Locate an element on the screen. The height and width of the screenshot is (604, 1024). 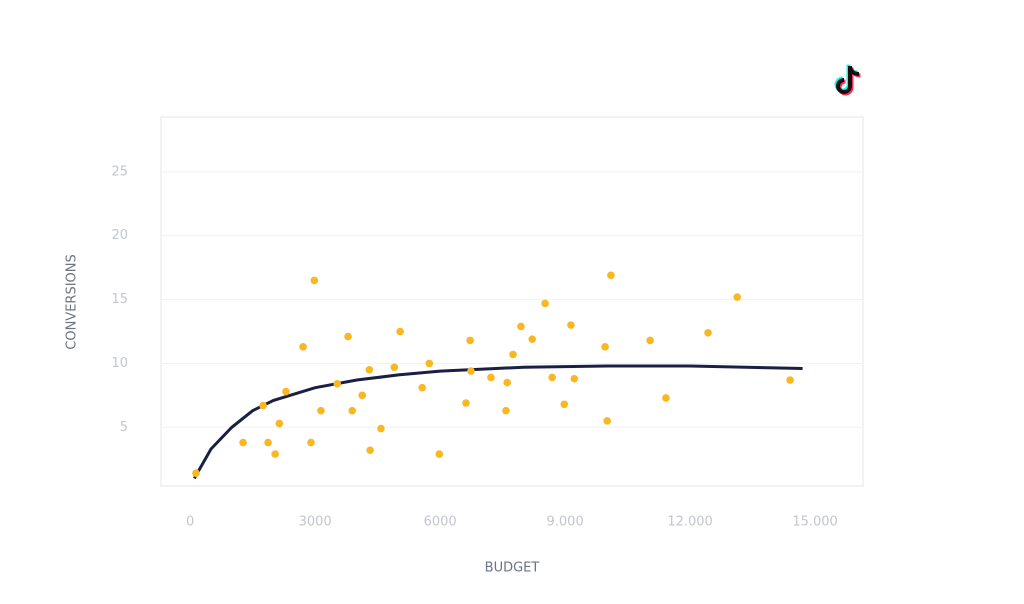
x-tick-label: 6000 is located at coordinates (440, 522).